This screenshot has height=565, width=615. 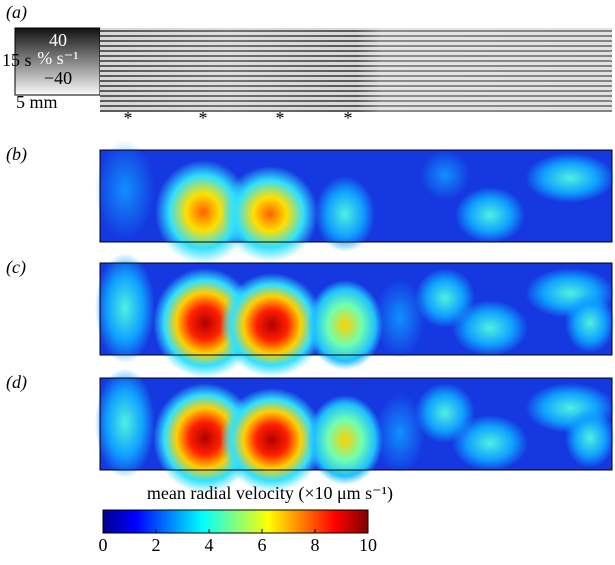 What do you see at coordinates (262, 545) in the screenshot?
I see `colorbar-tick-label: 6` at bounding box center [262, 545].